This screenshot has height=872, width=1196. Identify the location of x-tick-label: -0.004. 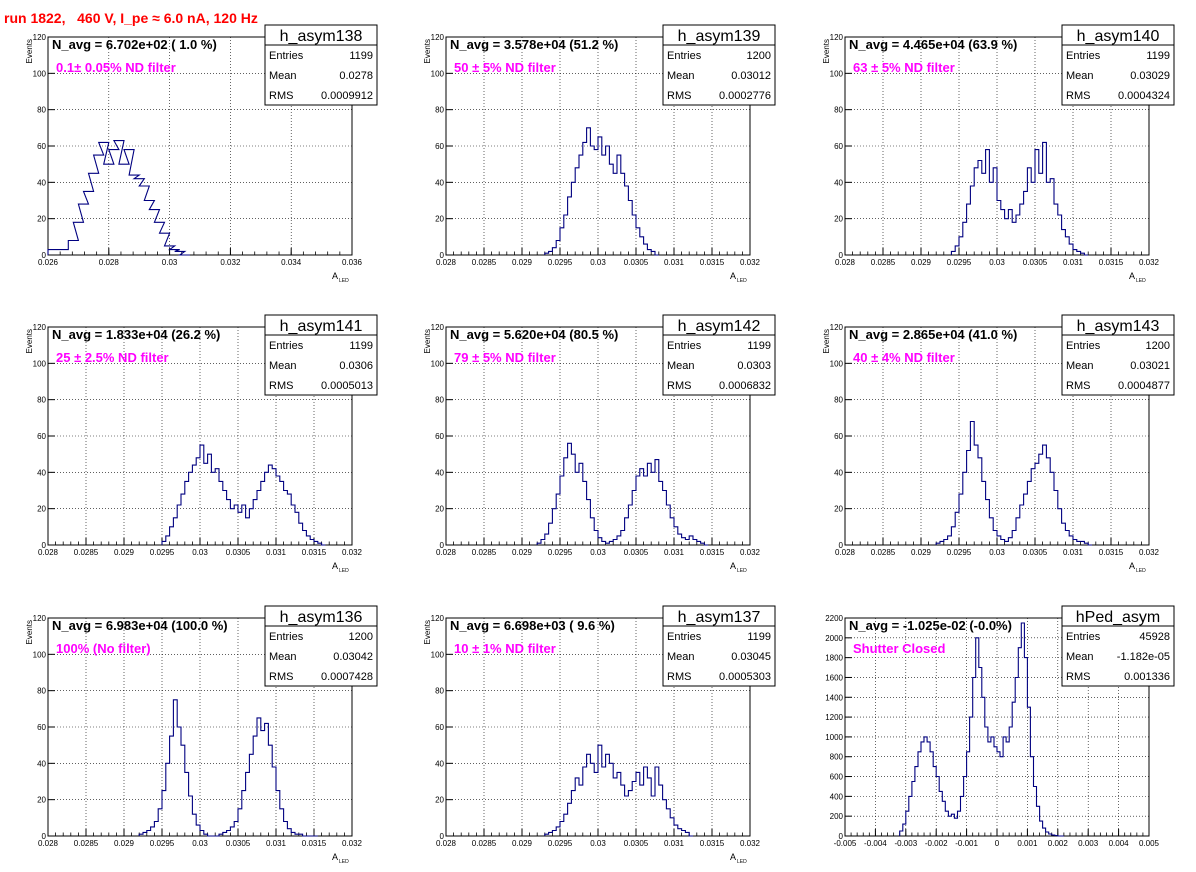
(875, 843).